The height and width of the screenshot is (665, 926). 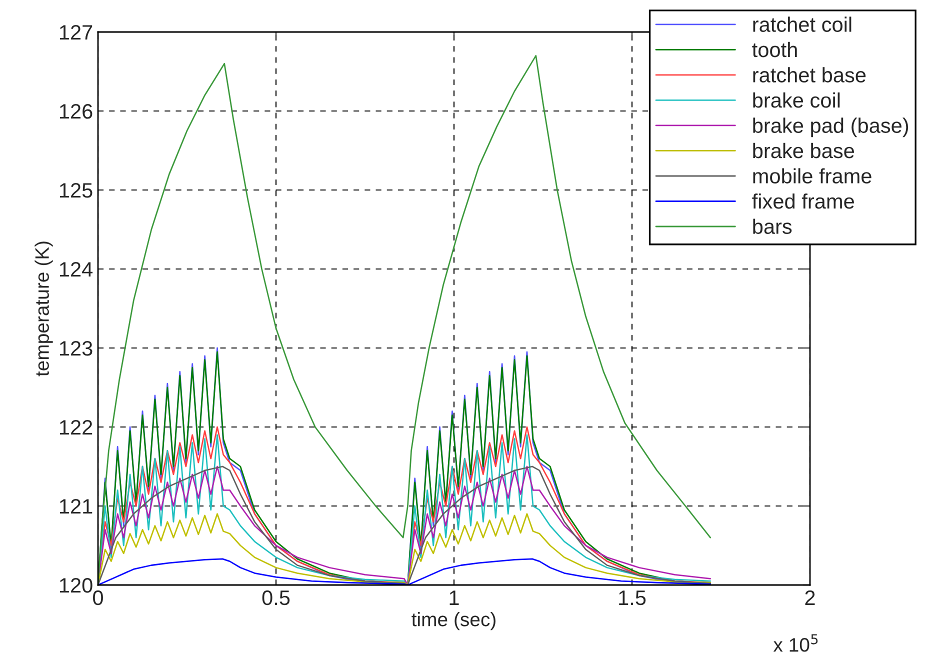 I want to click on y-axis-title: temperature (K), so click(x=43, y=309).